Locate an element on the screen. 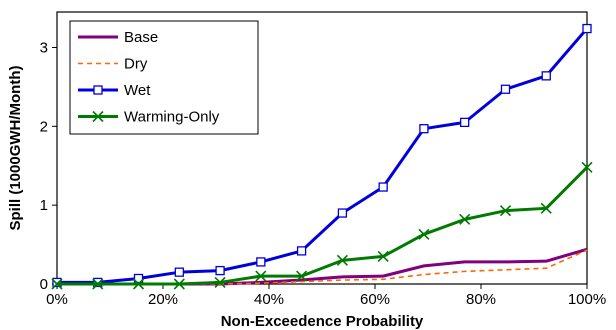 The image size is (616, 330). x-axis-title: Non-Exceedence Probability is located at coordinates (322, 321).